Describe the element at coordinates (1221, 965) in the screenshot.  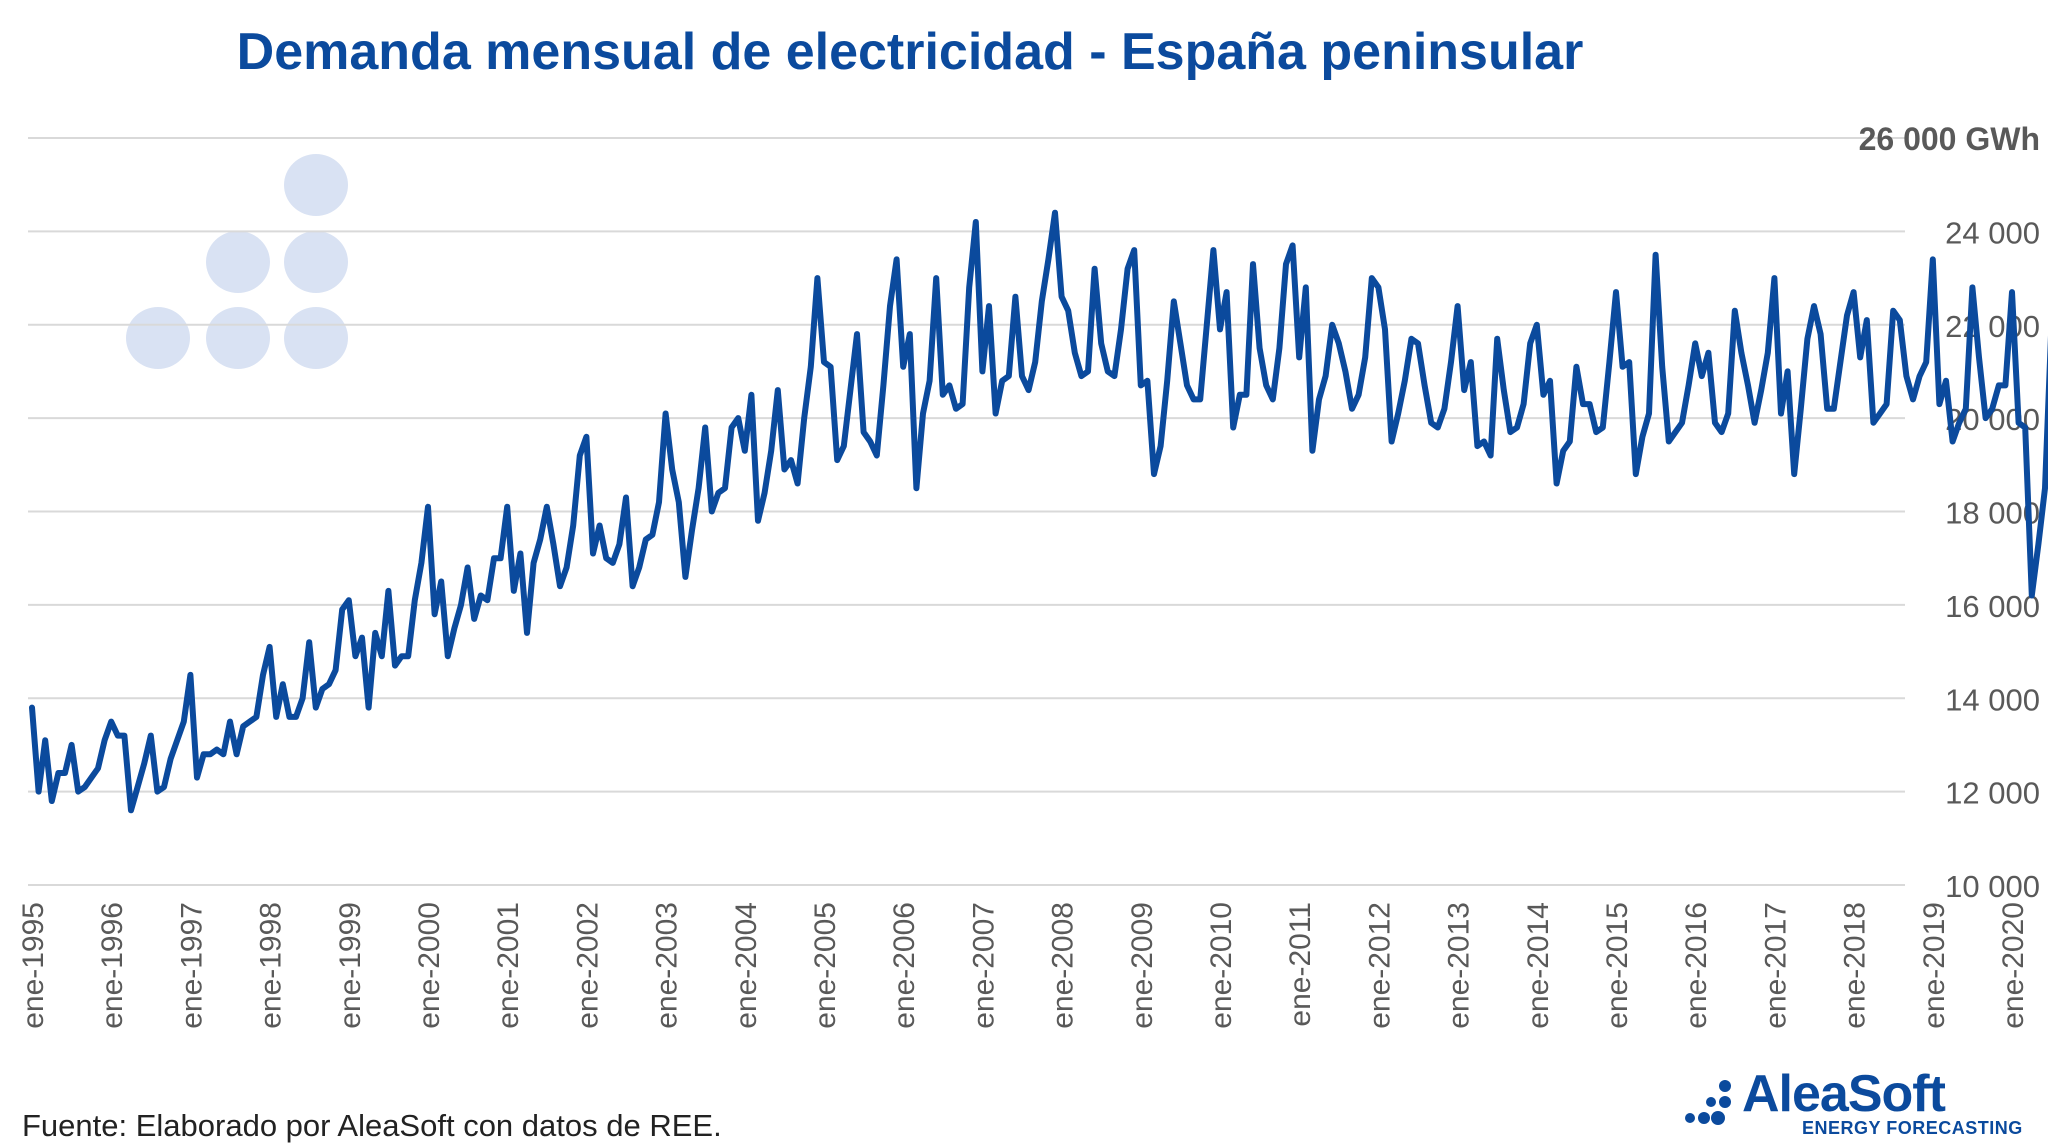
I see `x-tick-label: ene-2010` at that location.